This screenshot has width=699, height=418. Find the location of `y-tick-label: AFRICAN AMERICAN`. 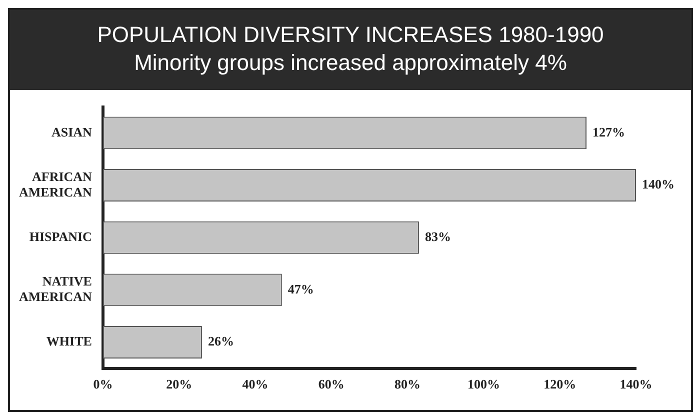

y-tick-label: AFRICAN AMERICAN is located at coordinates (55, 184).